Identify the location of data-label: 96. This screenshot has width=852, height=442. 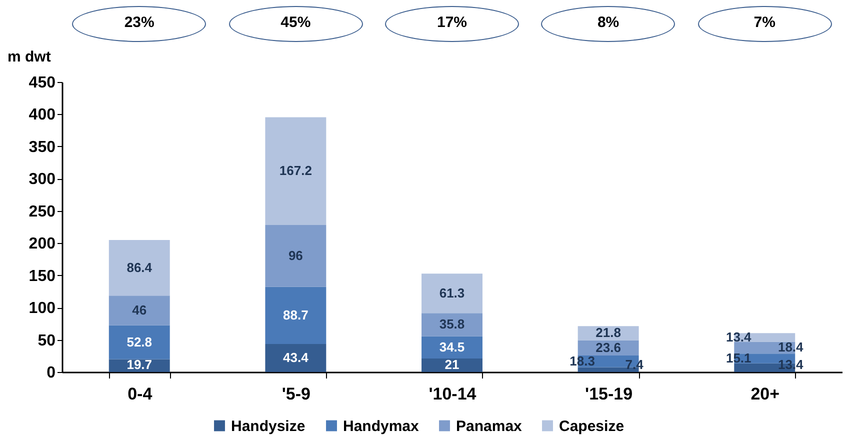
(295, 255).